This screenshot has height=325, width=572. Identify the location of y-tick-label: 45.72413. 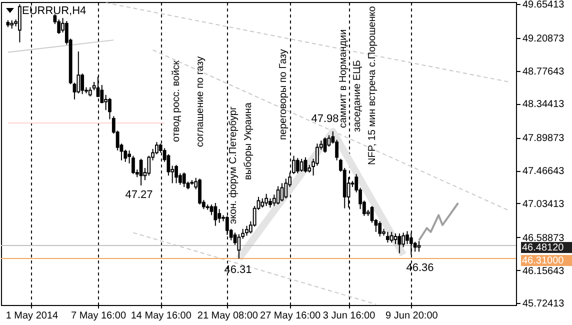
(543, 304).